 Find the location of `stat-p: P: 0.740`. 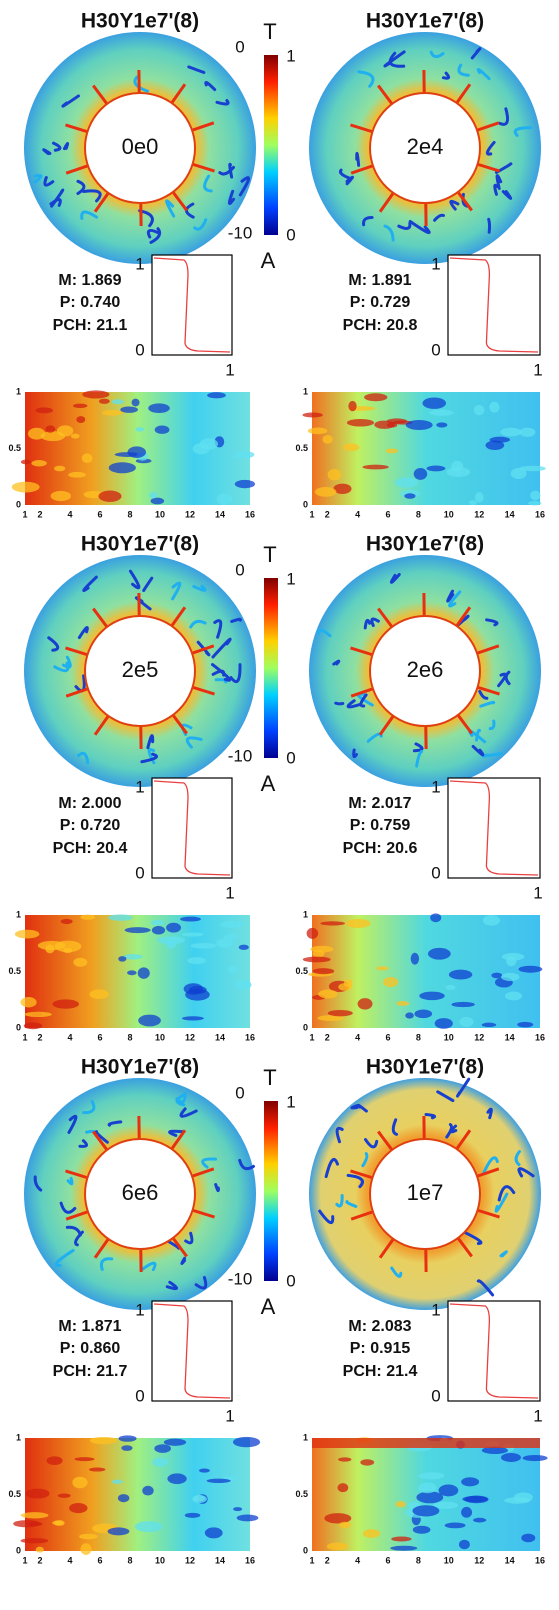

stat-p: P: 0.740 is located at coordinates (90, 302).